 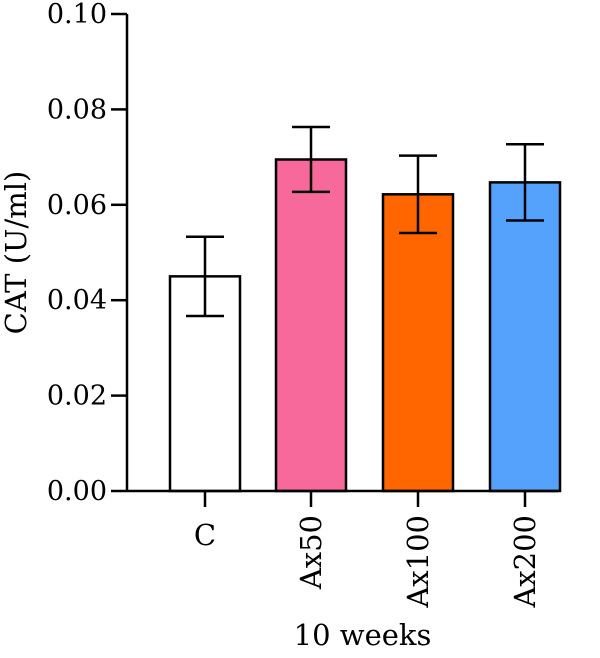 What do you see at coordinates (77, 15) in the screenshot?
I see `y-tick-label: 0.10` at bounding box center [77, 15].